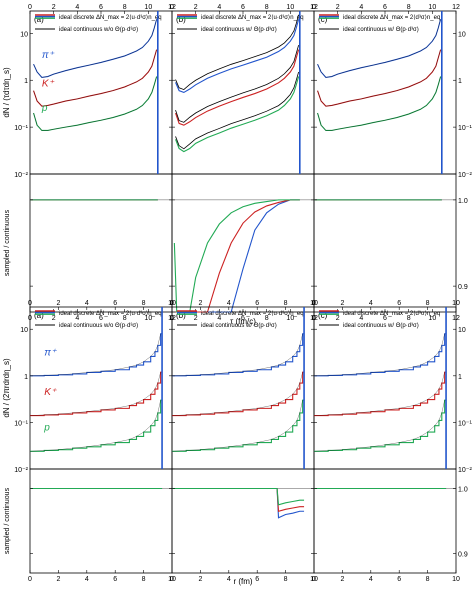 The width and height of the screenshot is (474, 594). What do you see at coordinates (21, 175) in the screenshot?
I see `fig1-ytick-label-left: 10⁻²` at bounding box center [21, 175].